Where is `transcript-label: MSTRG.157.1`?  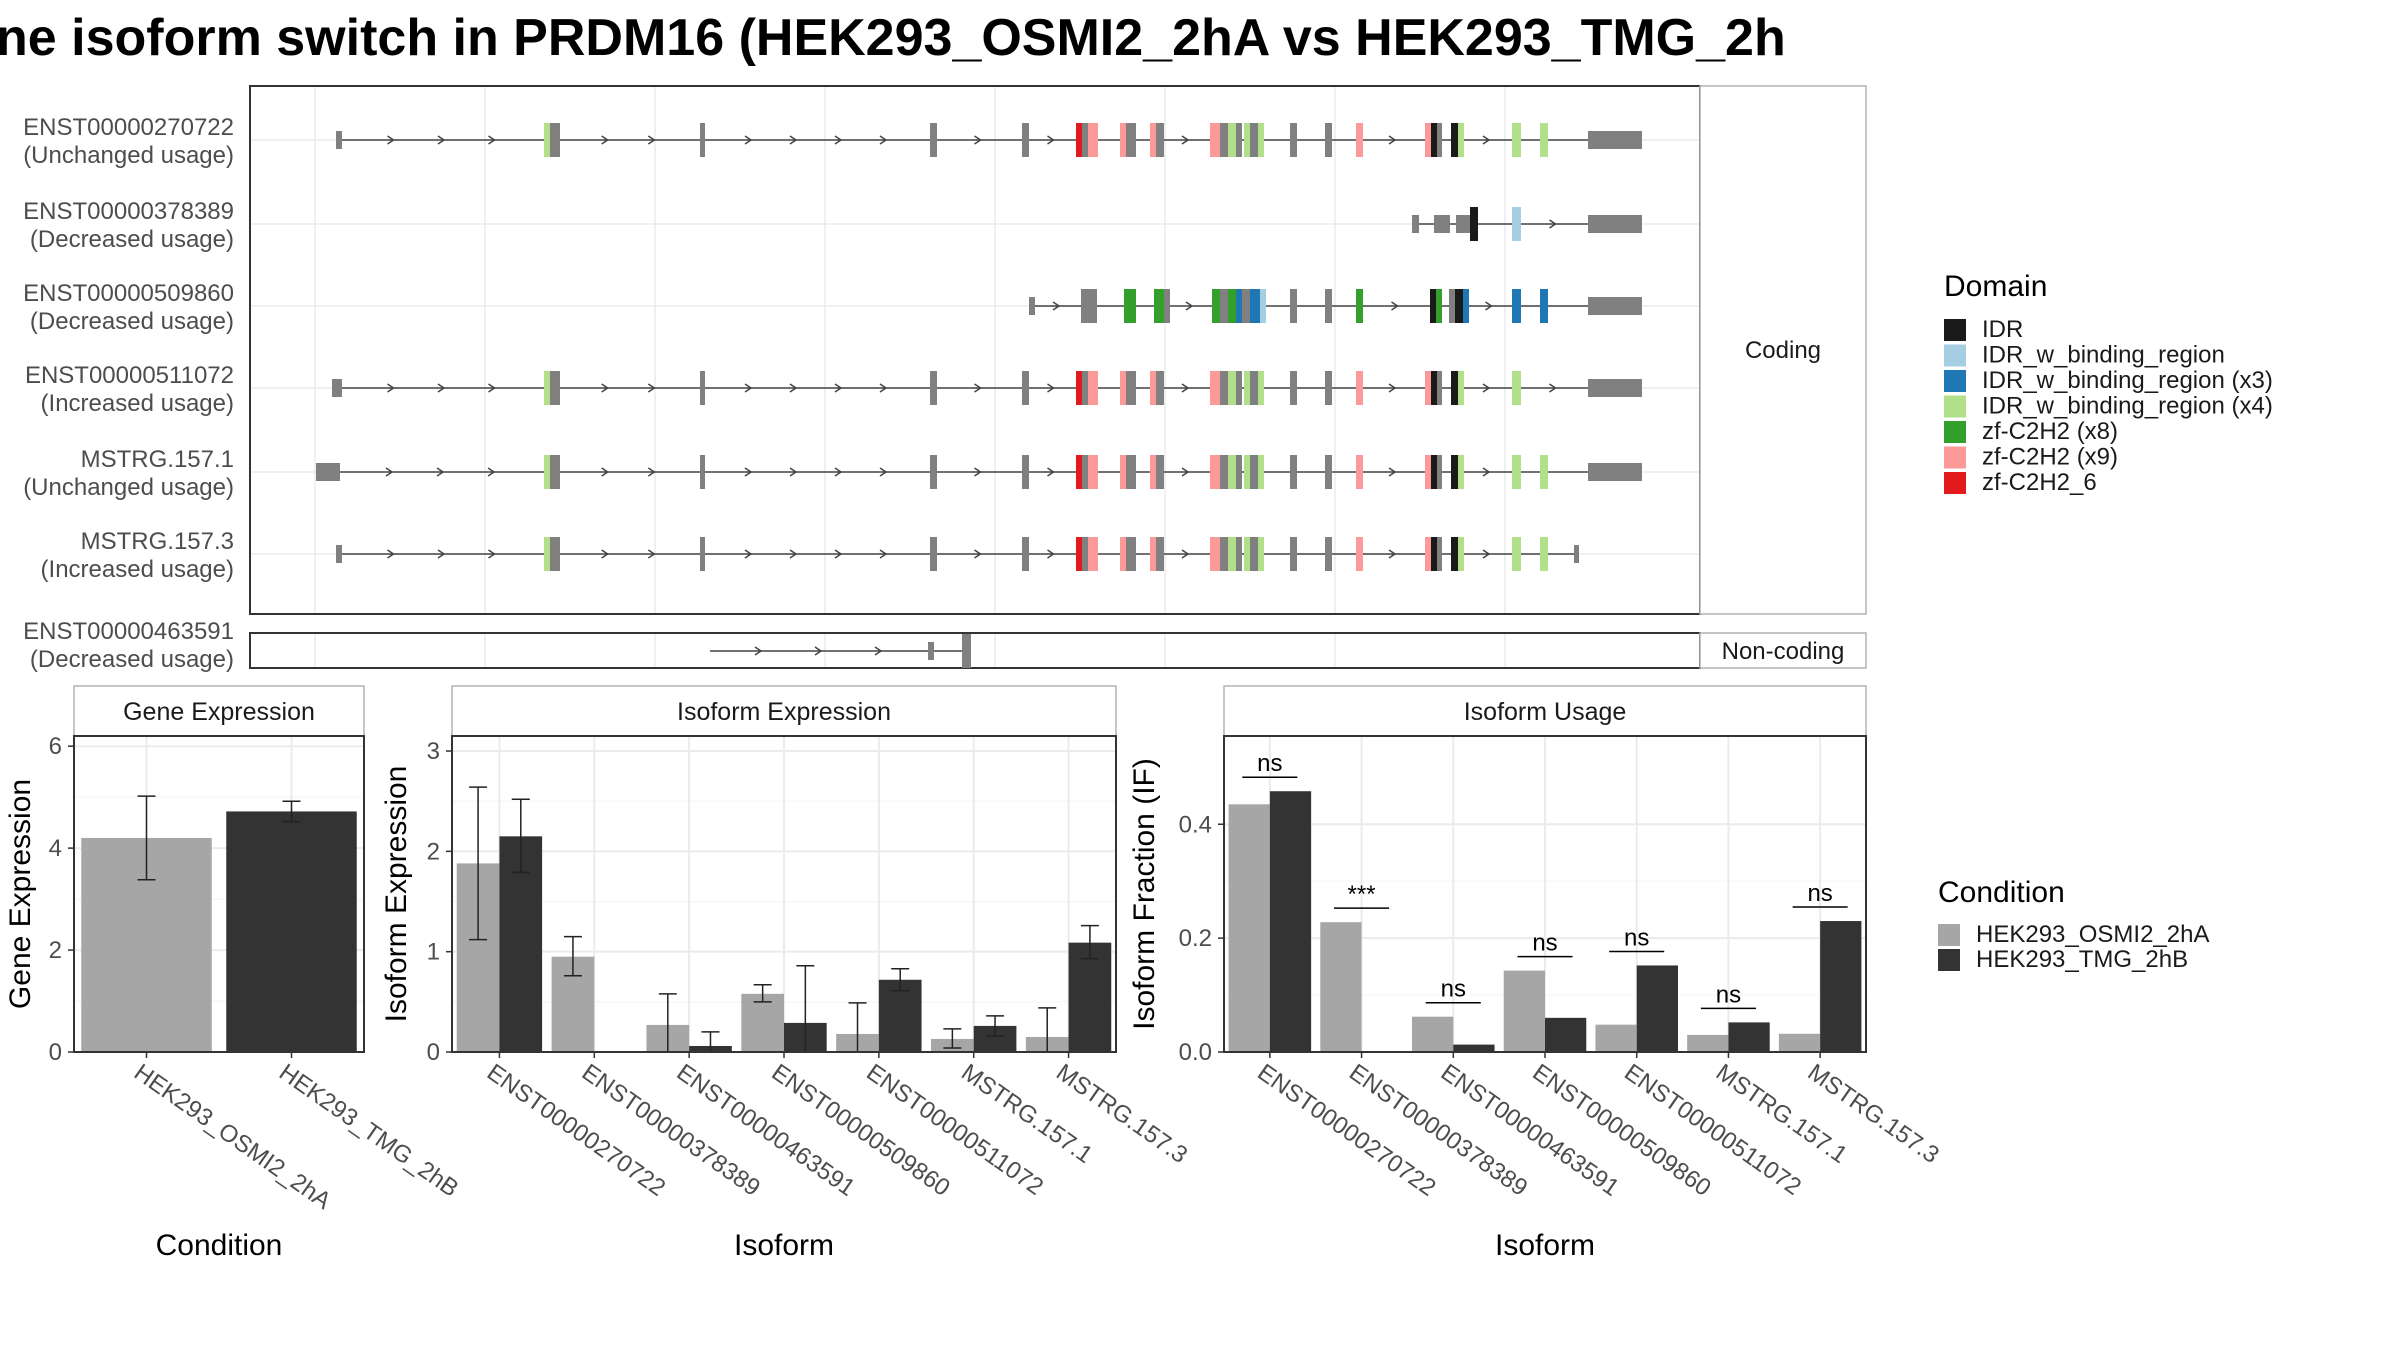
transcript-label: MSTRG.157.1 is located at coordinates (157, 459).